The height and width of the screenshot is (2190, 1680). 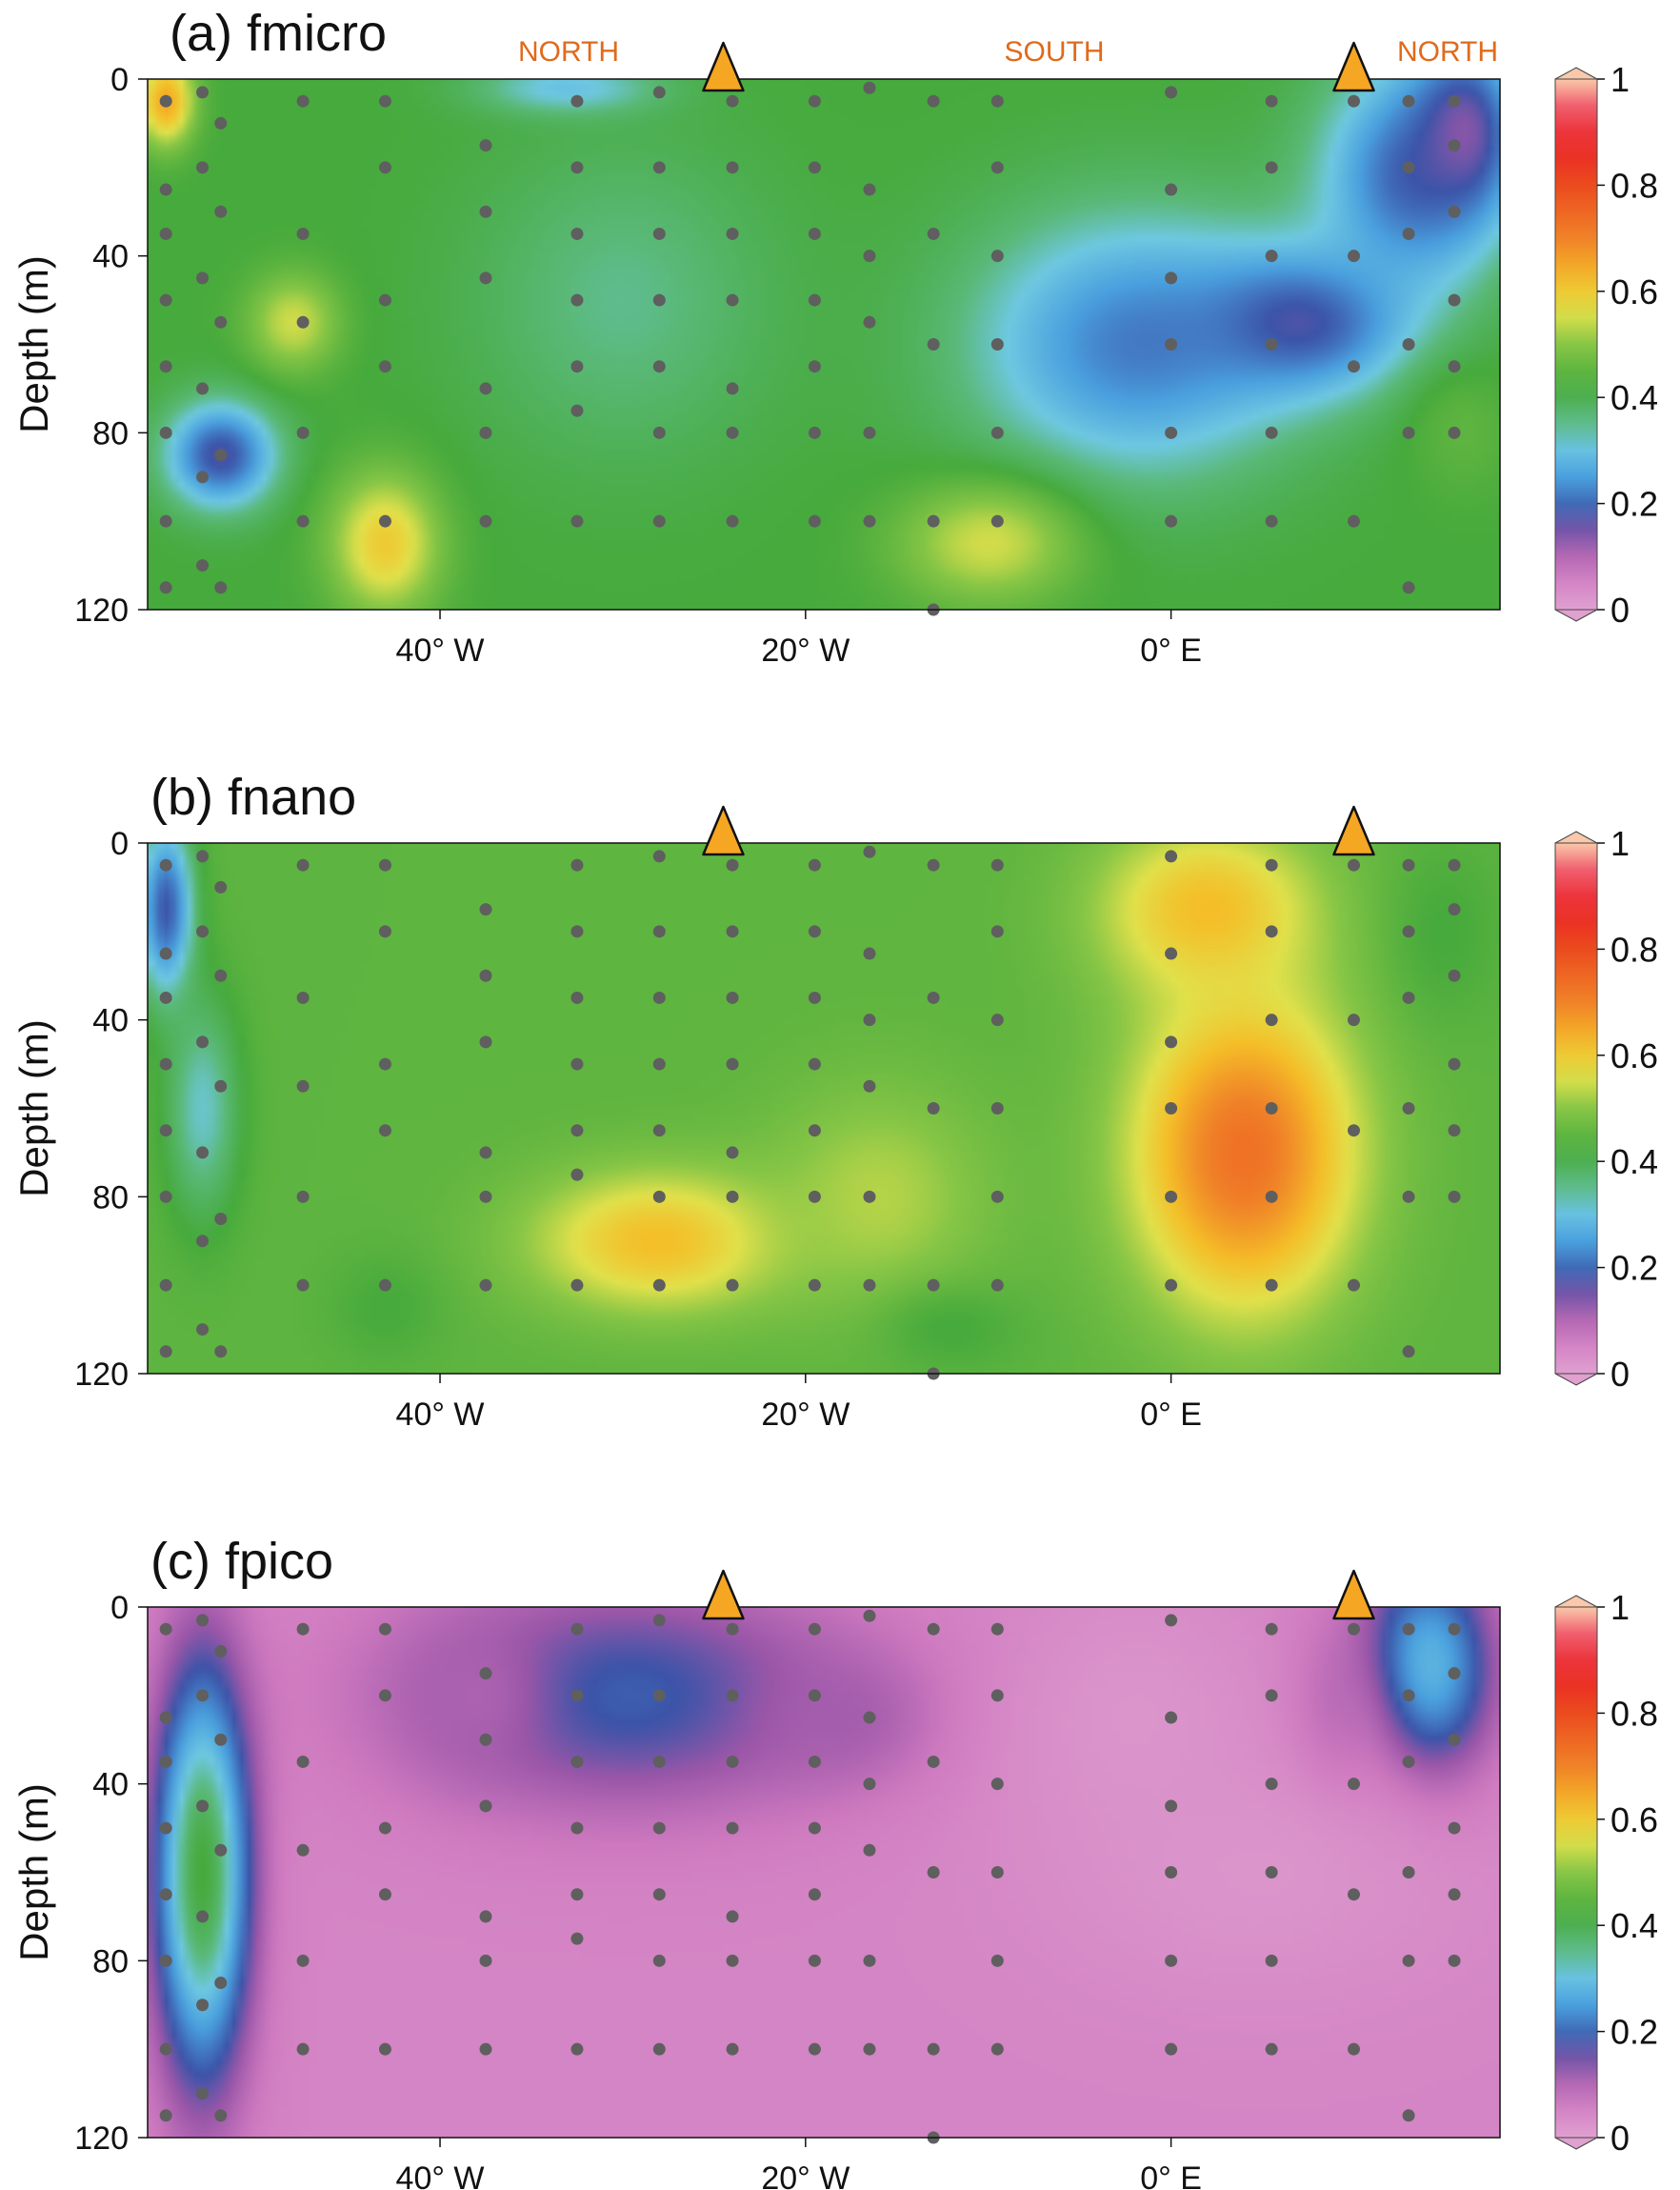 I want to click on colorbar-tick-label: 0.8, so click(x=1634, y=185).